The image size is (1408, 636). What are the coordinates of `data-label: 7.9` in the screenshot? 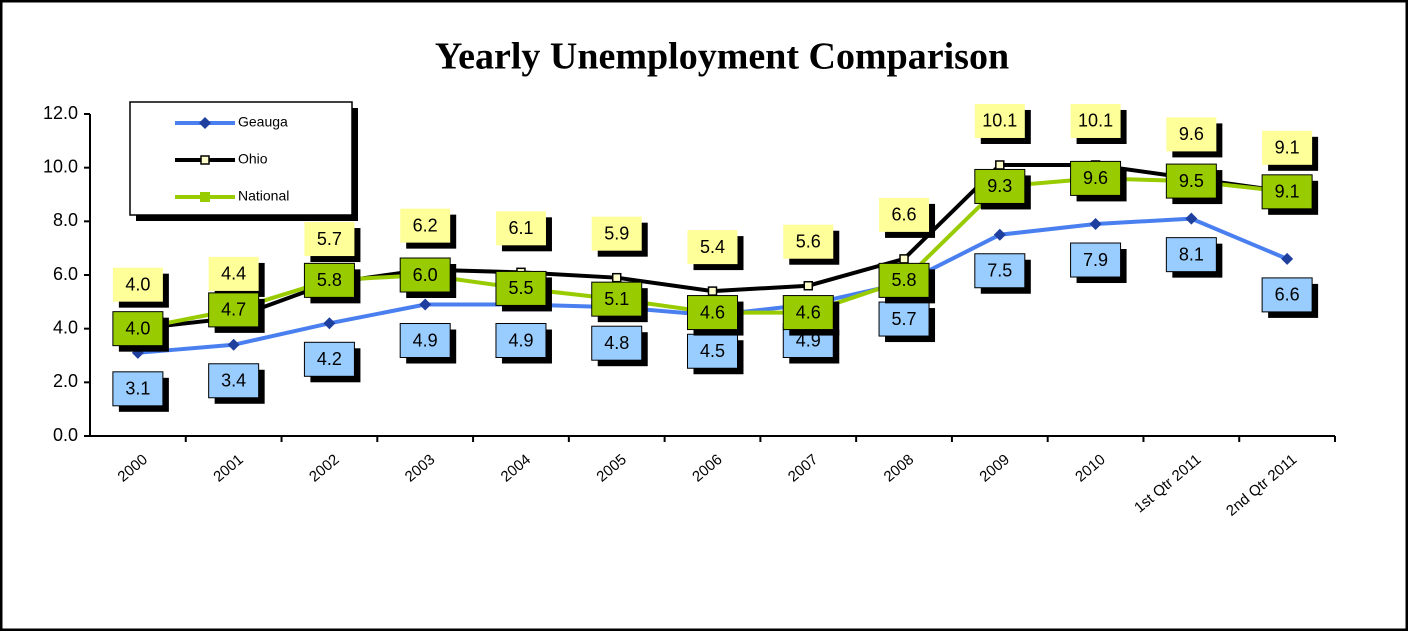 It's located at (1095, 260).